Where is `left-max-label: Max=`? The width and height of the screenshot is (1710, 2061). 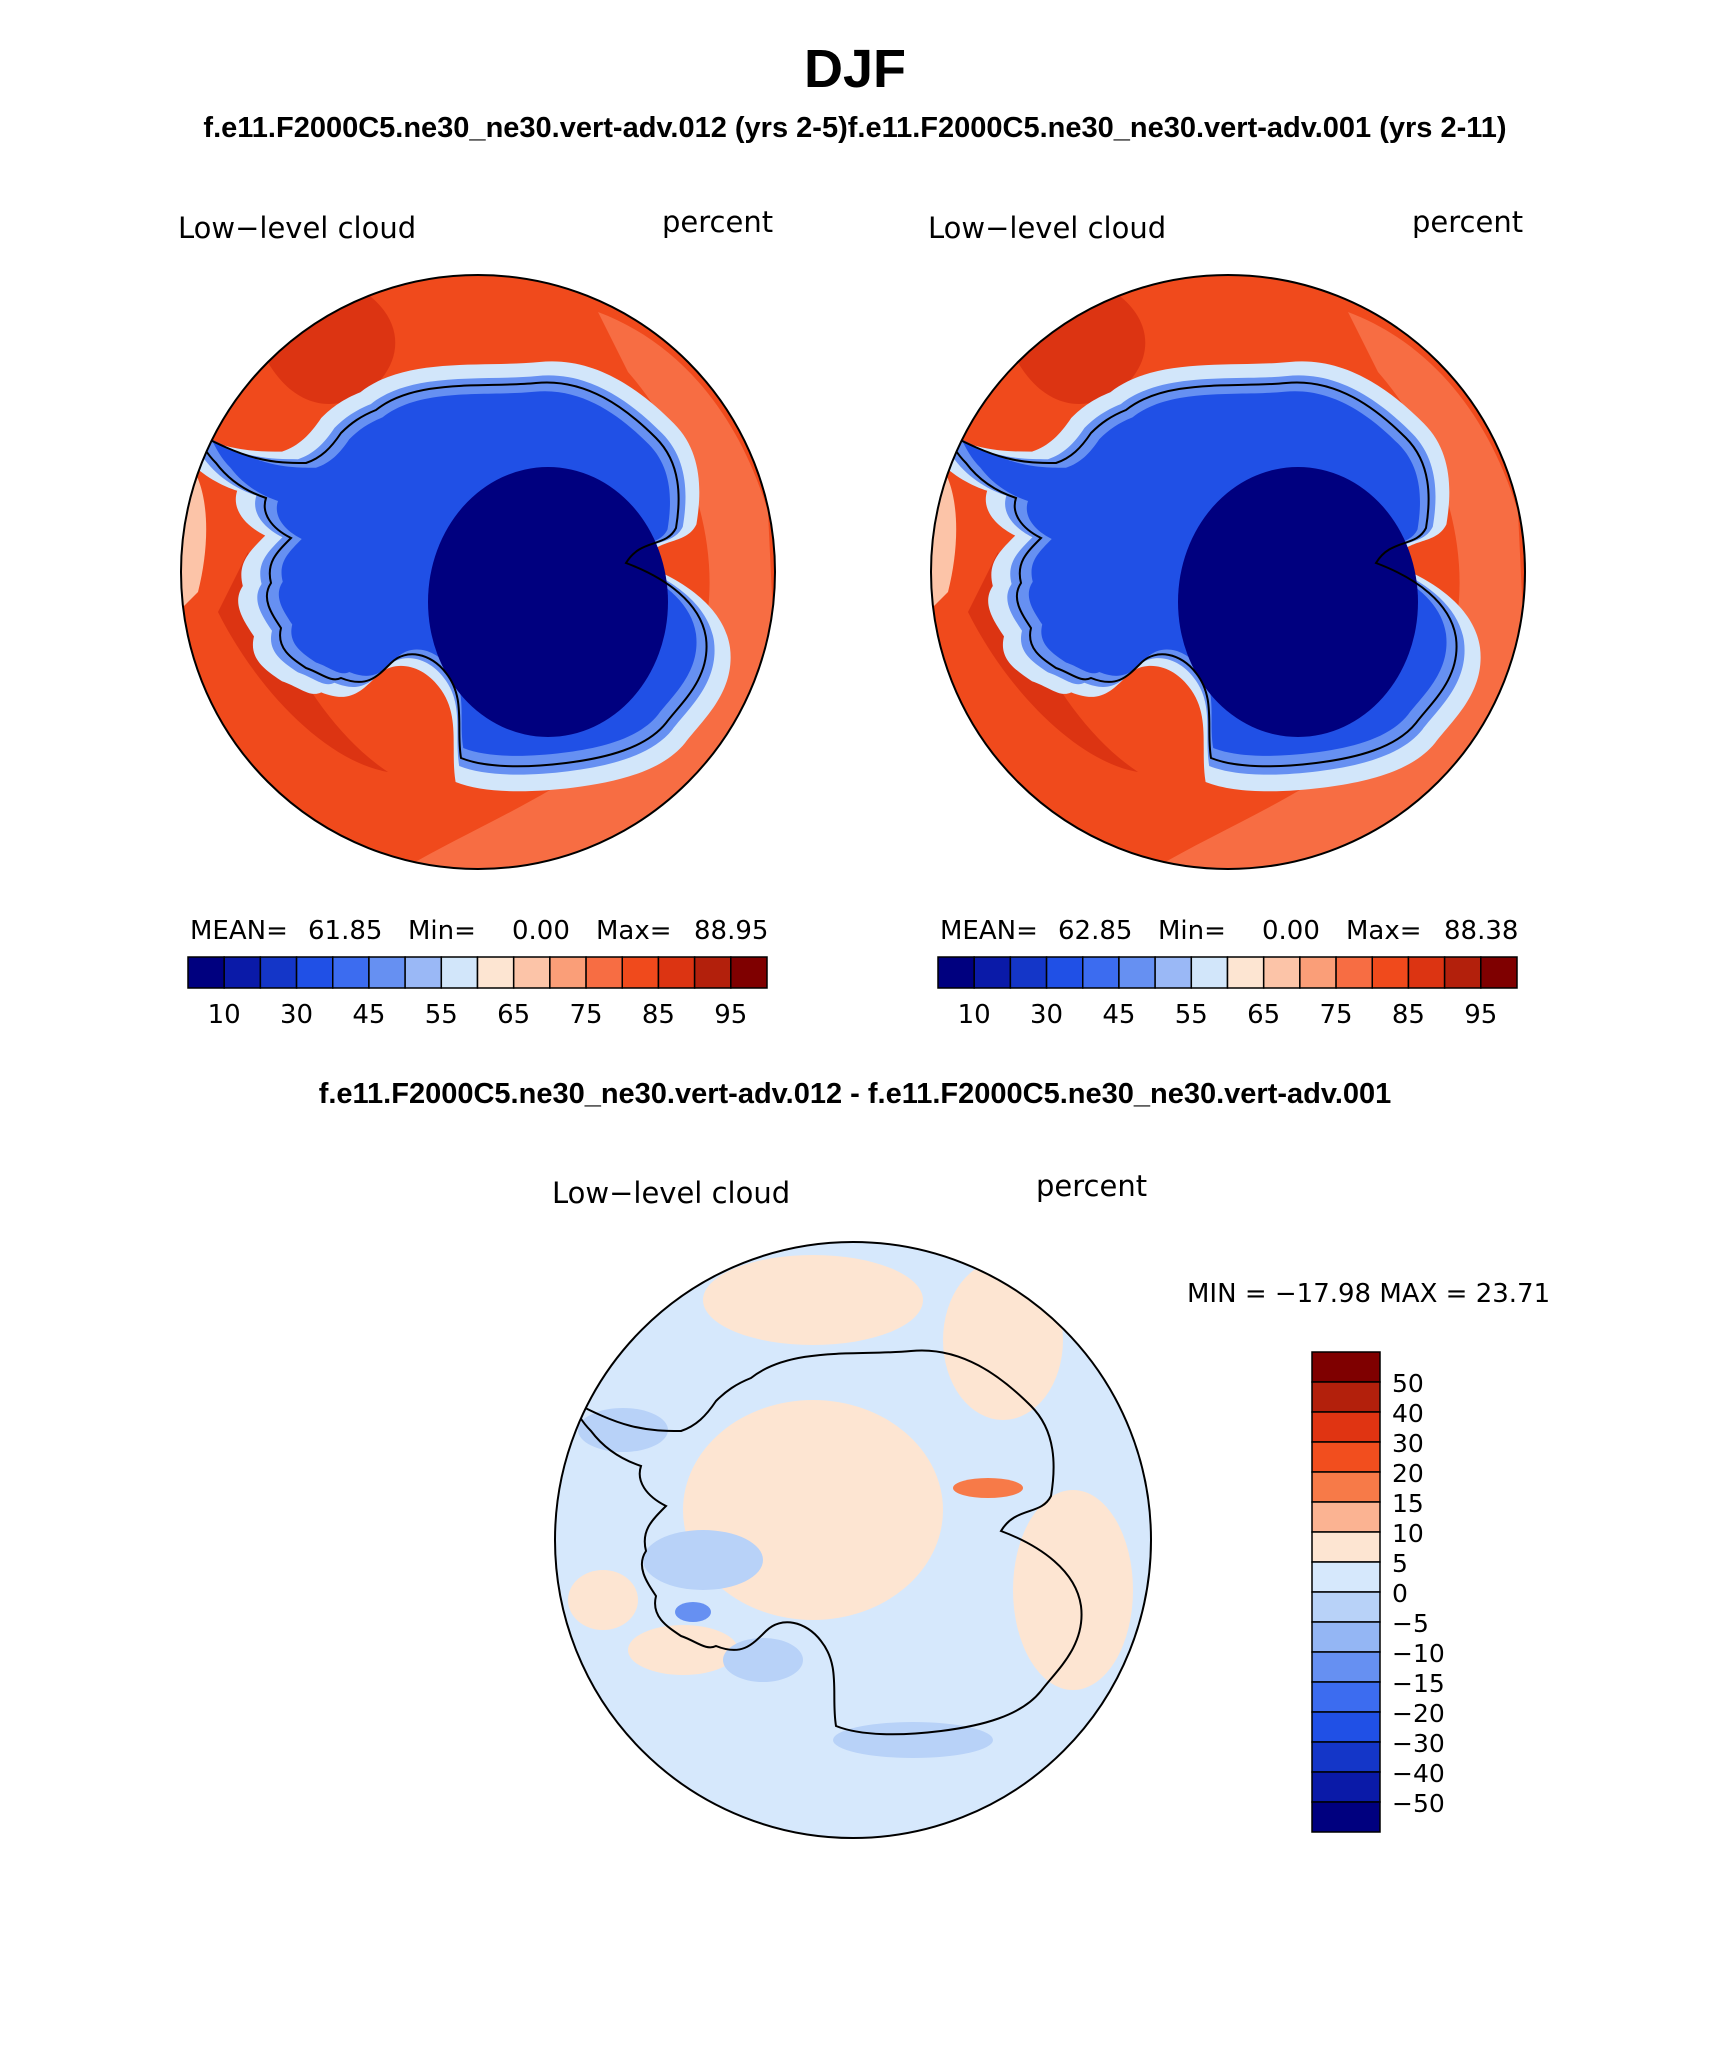 left-max-label: Max= is located at coordinates (634, 931).